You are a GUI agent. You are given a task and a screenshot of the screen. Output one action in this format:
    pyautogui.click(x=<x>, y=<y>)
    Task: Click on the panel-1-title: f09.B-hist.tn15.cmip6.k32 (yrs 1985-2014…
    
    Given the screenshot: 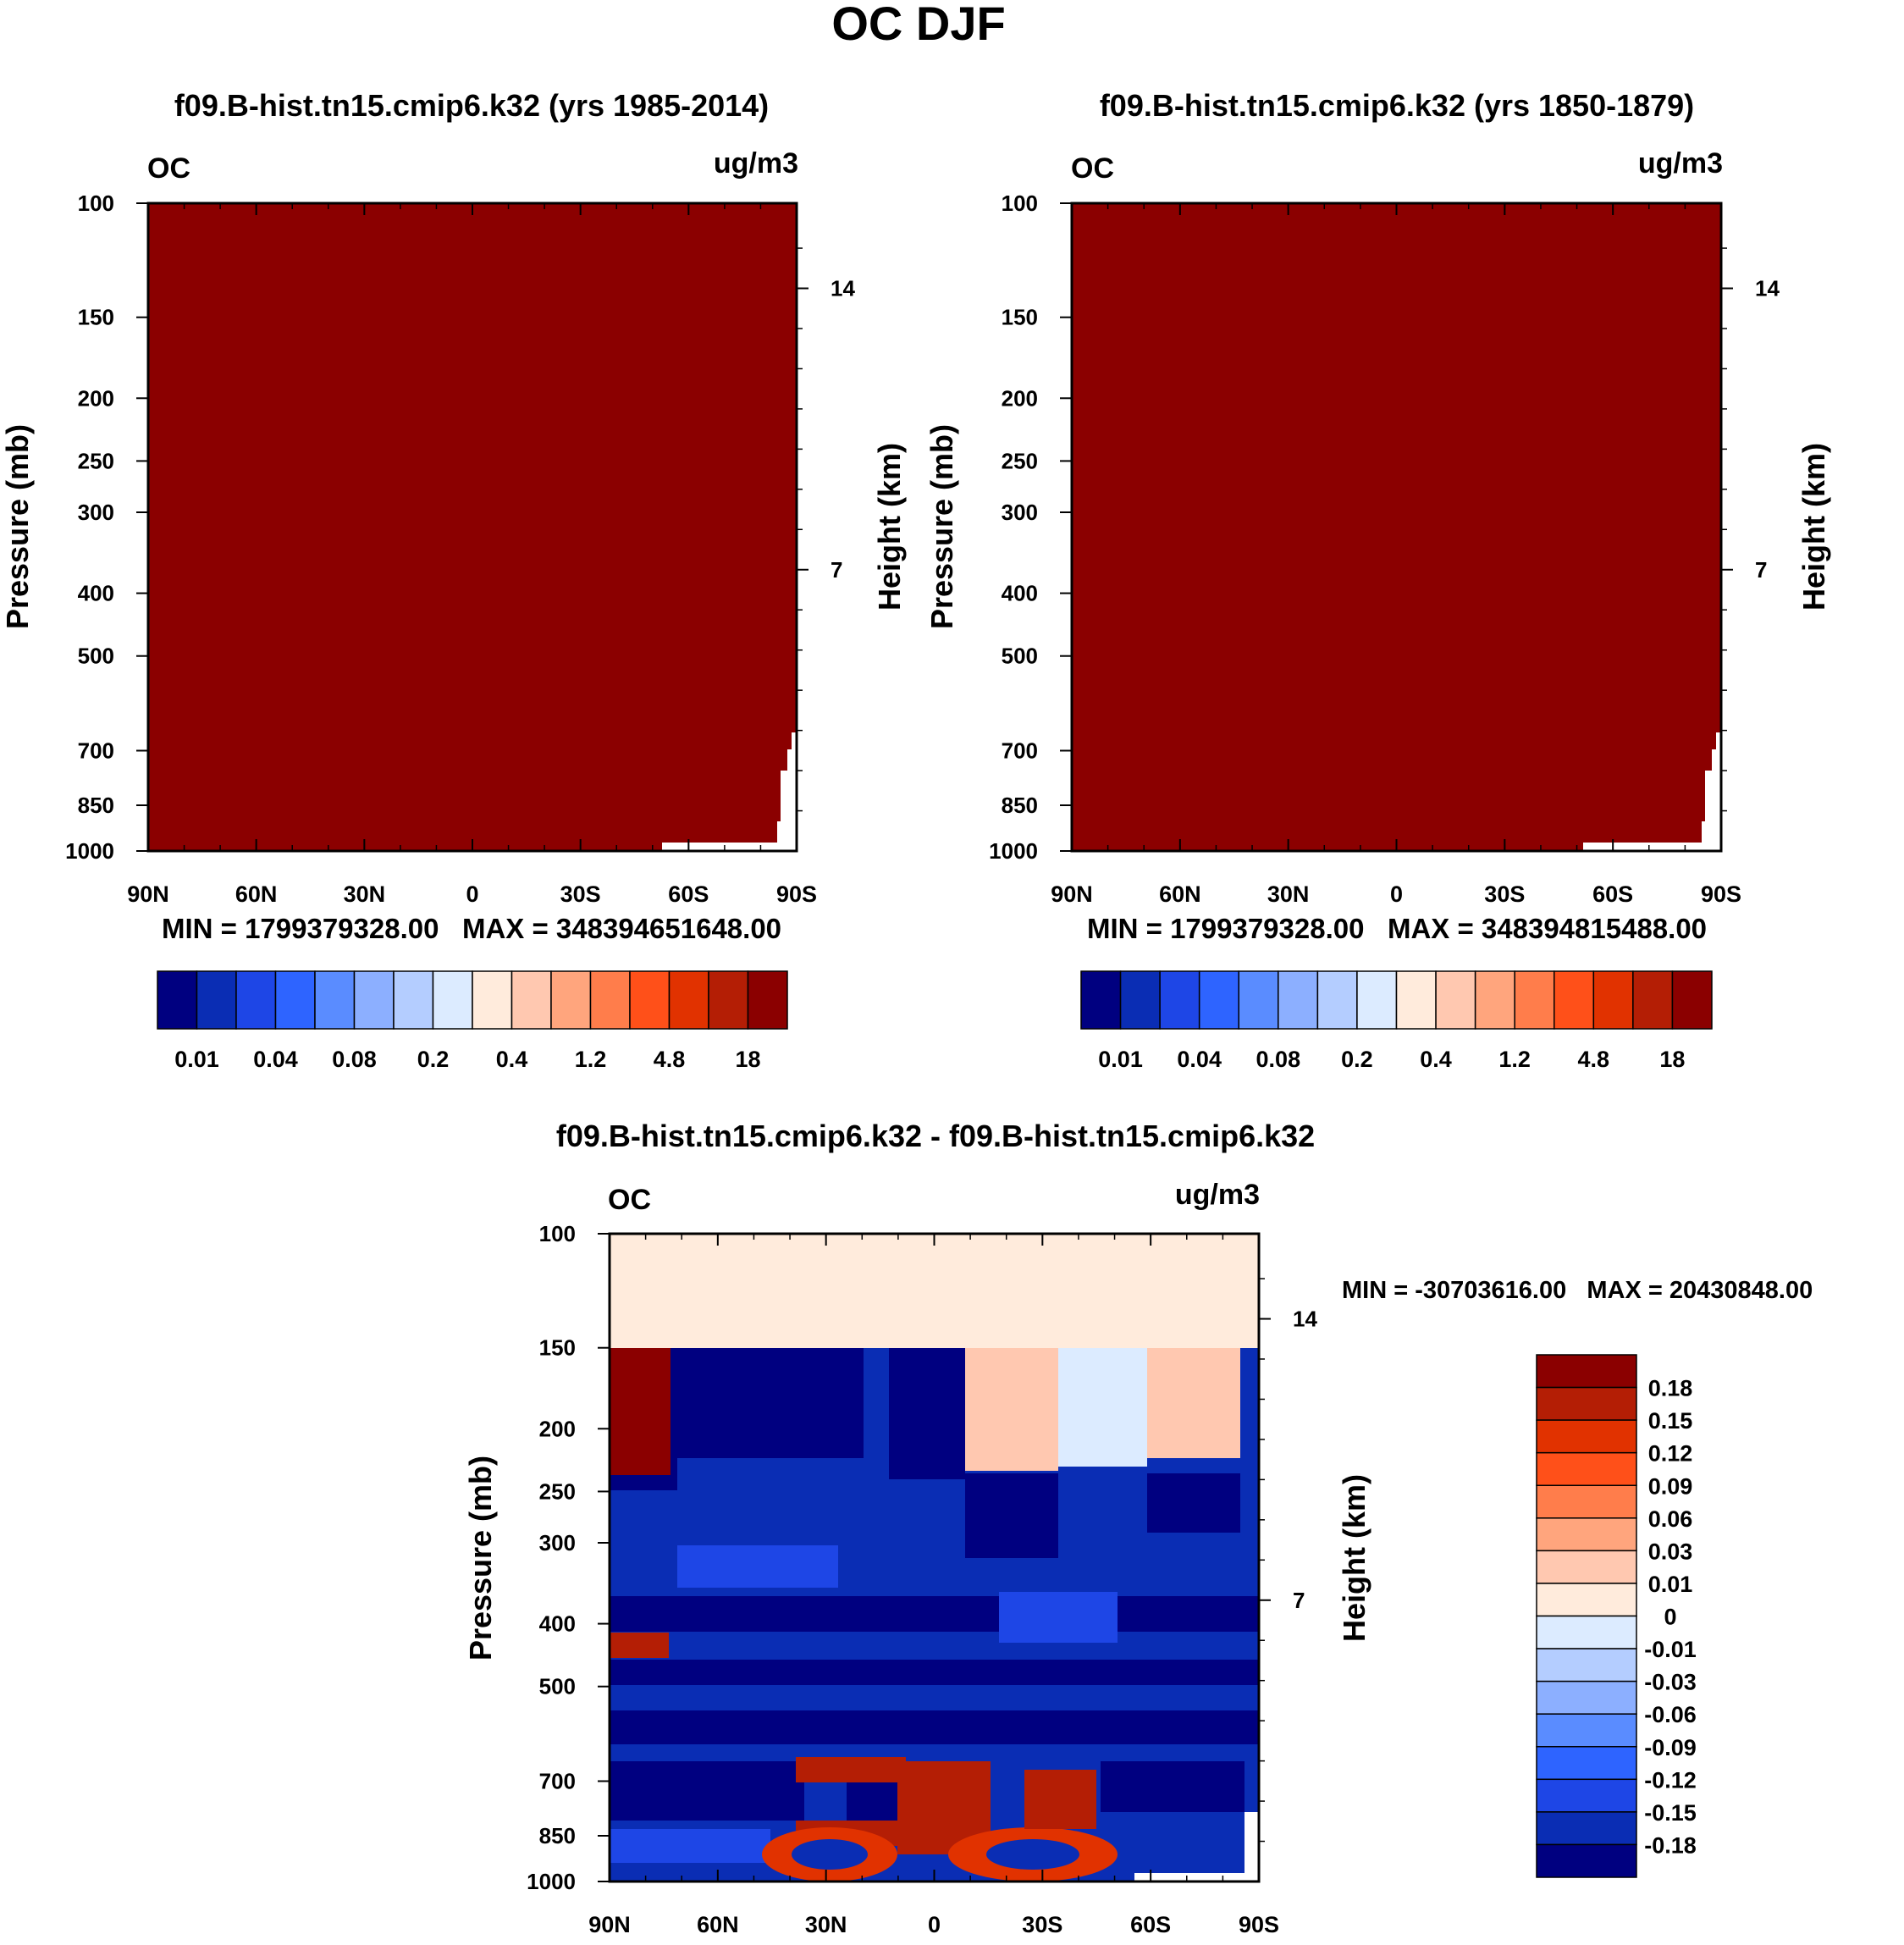 What is the action you would take?
    pyautogui.click(x=472, y=106)
    